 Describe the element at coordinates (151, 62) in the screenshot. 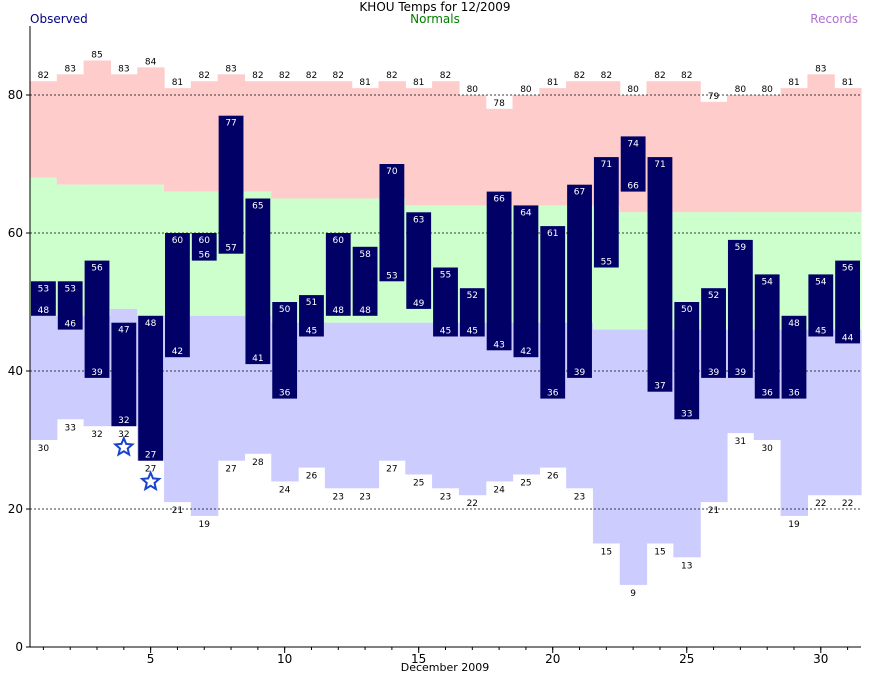

I see `record-high-label: 84` at that location.